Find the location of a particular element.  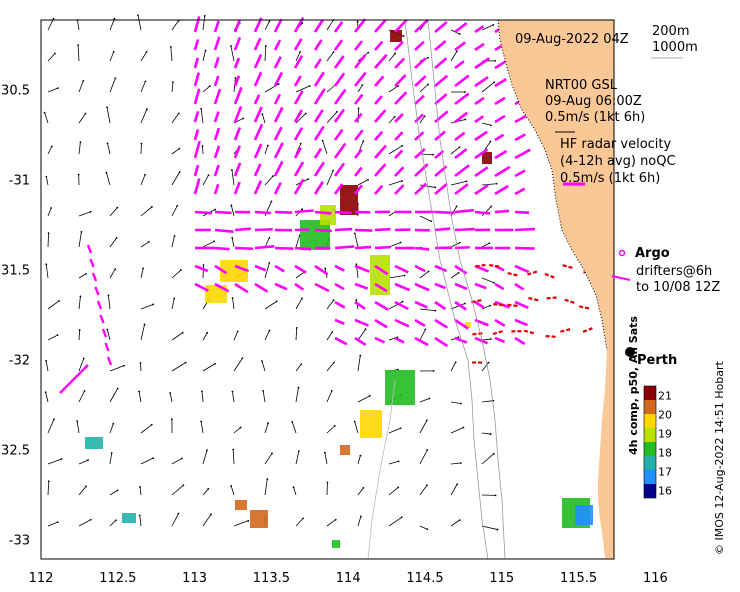

x-tick-label: 114.5 is located at coordinates (425, 578).